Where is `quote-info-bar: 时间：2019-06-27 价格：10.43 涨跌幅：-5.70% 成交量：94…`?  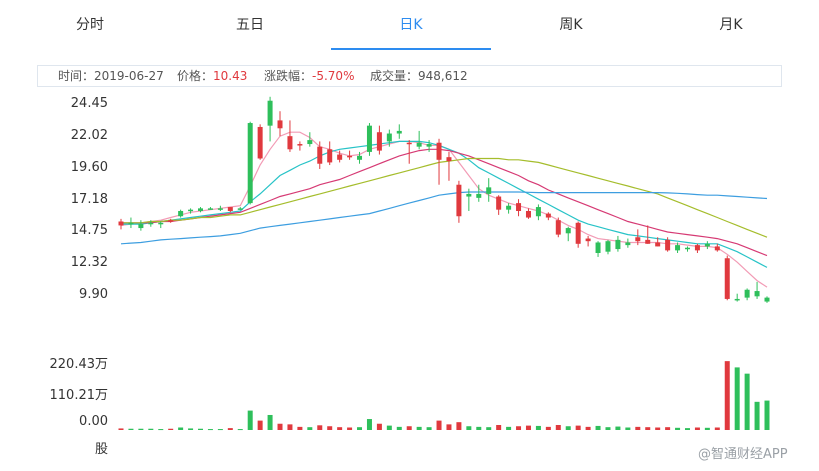
quote-info-bar: 时间：2019-06-27 价格：10.43 涨跌幅：-5.70% 成交量：94… is located at coordinates (409, 76).